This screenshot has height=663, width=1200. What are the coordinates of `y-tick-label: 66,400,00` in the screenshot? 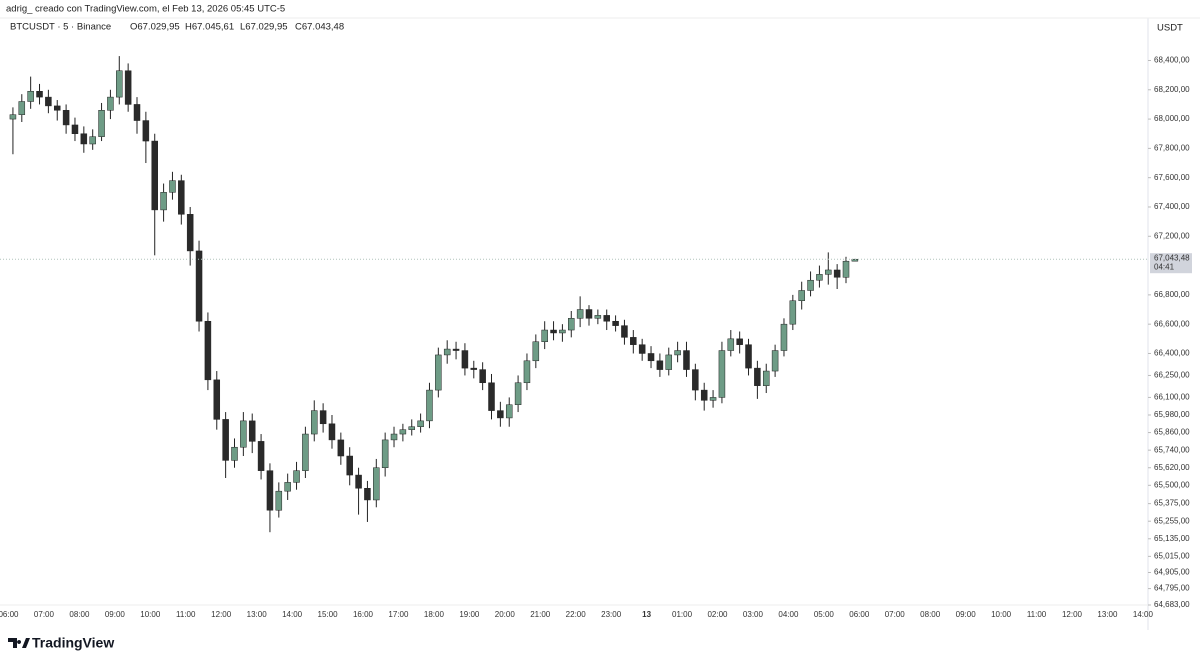 It's located at (1172, 353).